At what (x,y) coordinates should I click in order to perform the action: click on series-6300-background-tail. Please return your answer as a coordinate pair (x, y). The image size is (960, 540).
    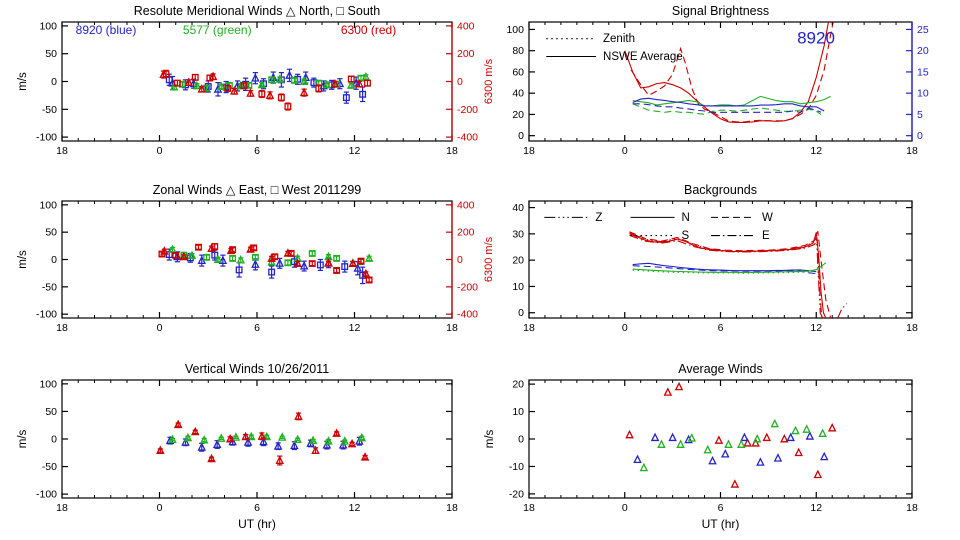
    Looking at the image, I should click on (842, 310).